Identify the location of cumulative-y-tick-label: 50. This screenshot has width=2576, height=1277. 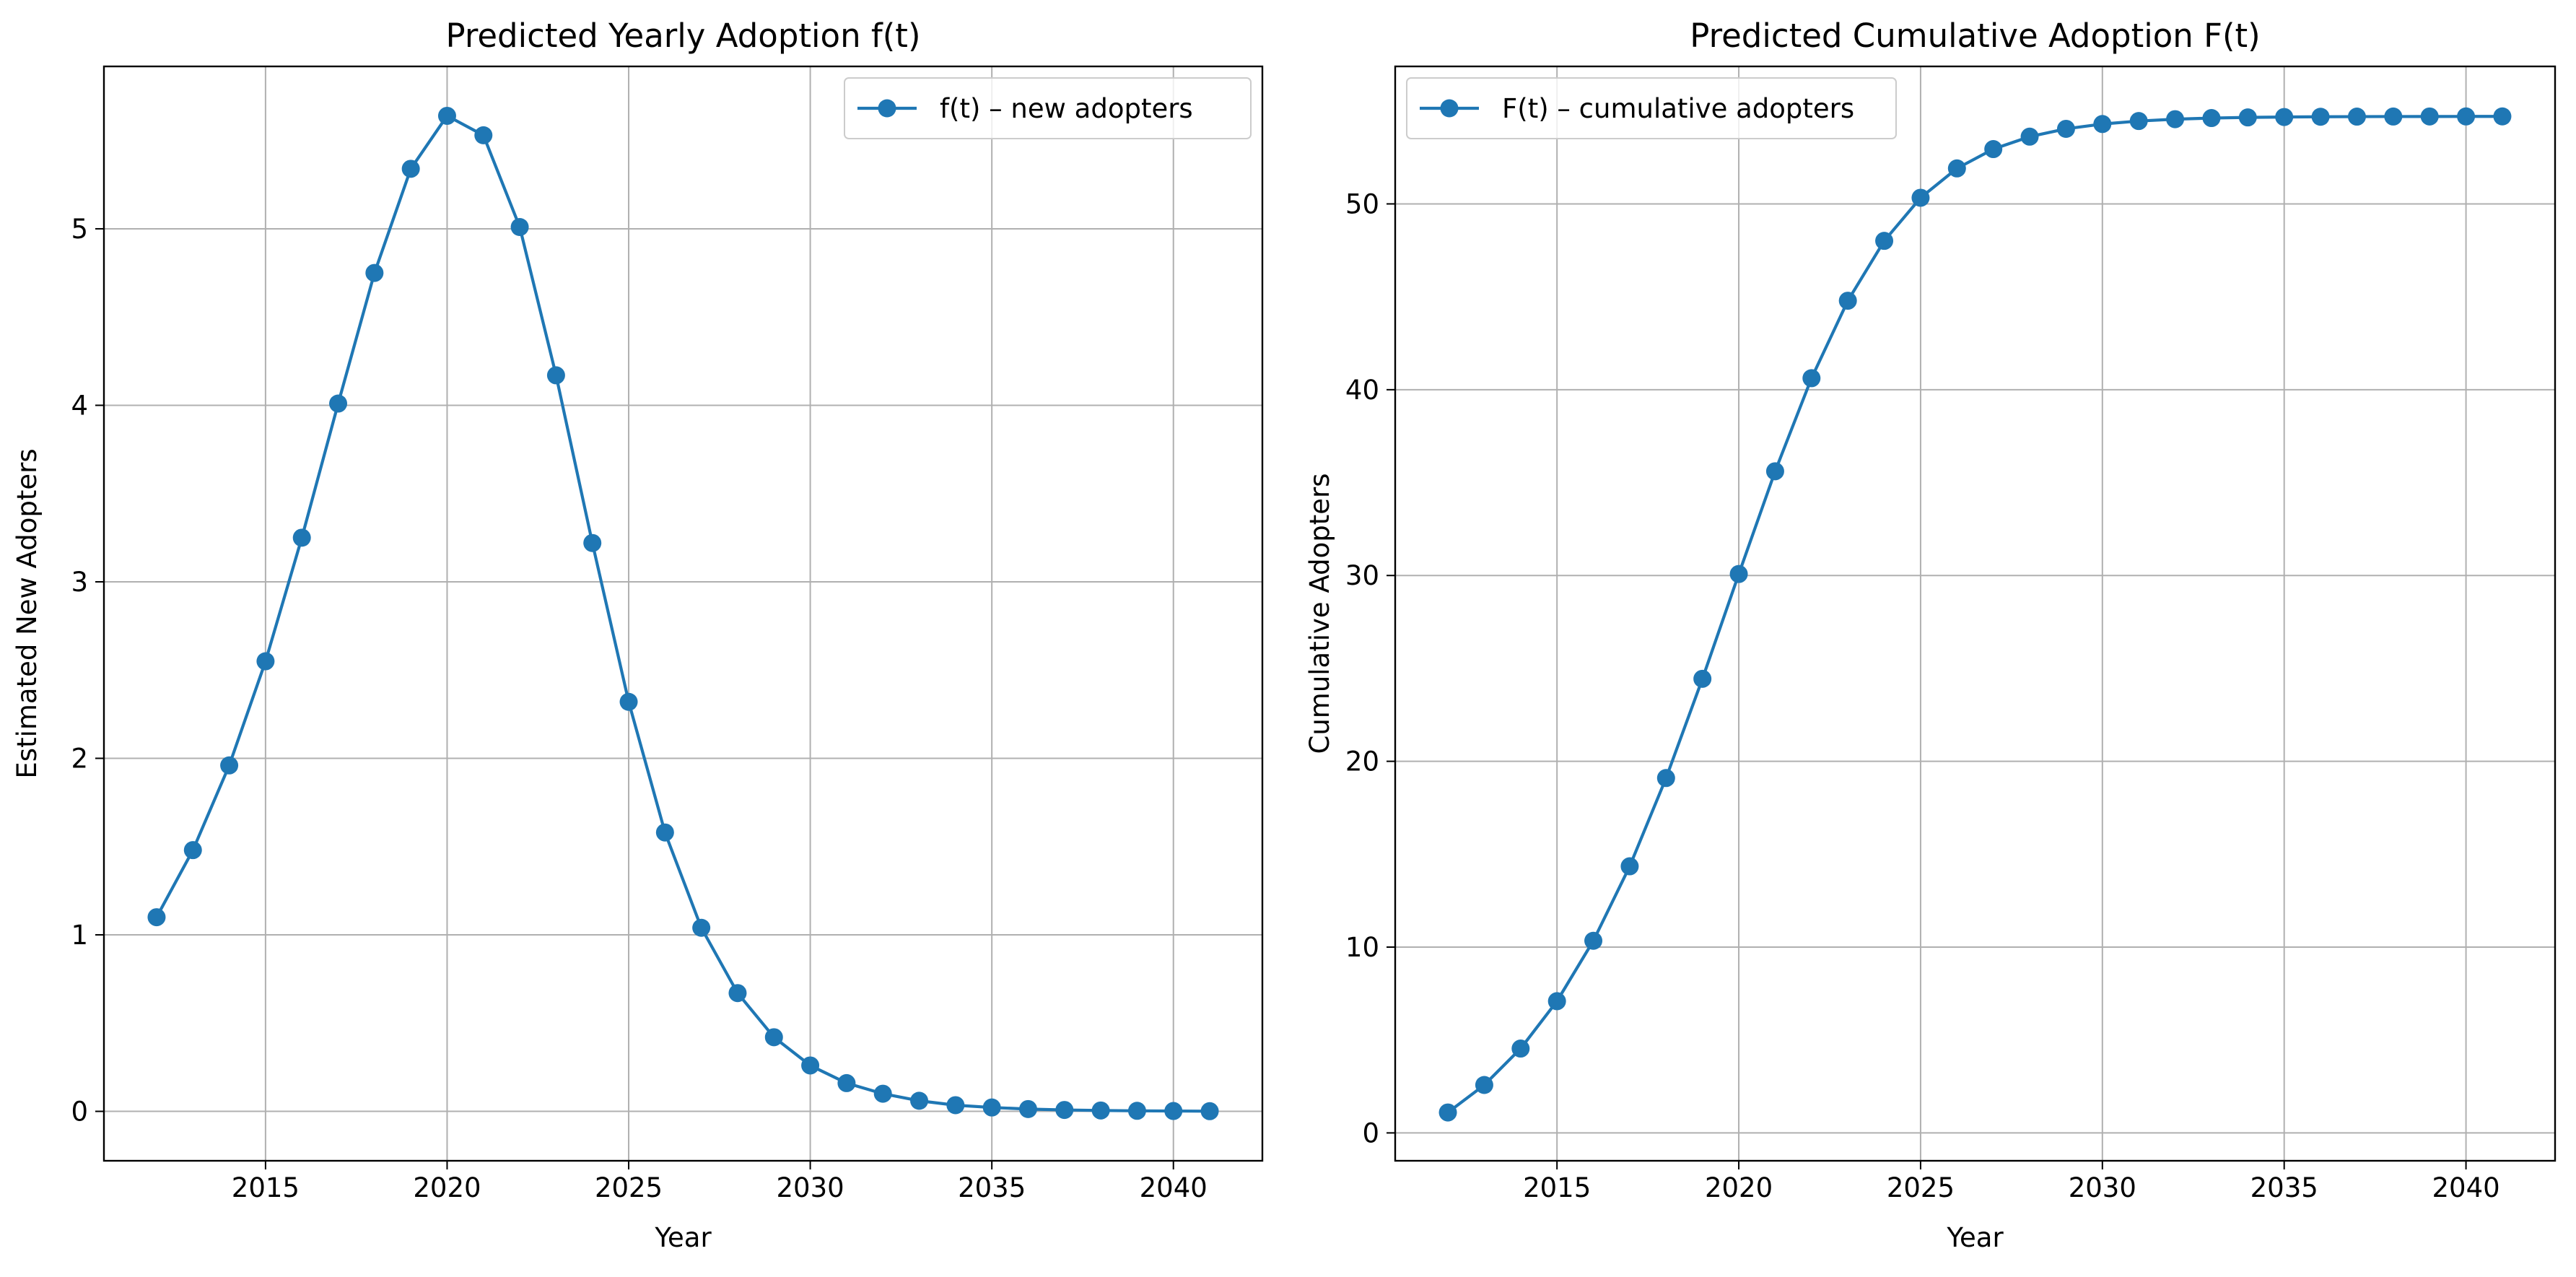
(1362, 203).